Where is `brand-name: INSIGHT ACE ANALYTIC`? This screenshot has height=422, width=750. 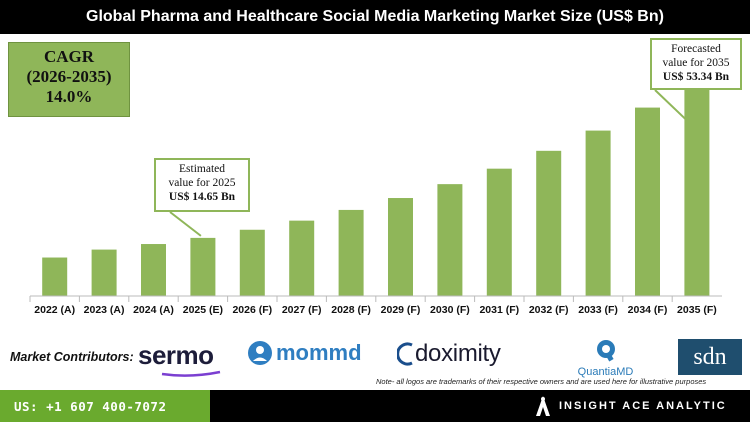
brand-name: INSIGHT ACE ANALYTIC is located at coordinates (643, 406).